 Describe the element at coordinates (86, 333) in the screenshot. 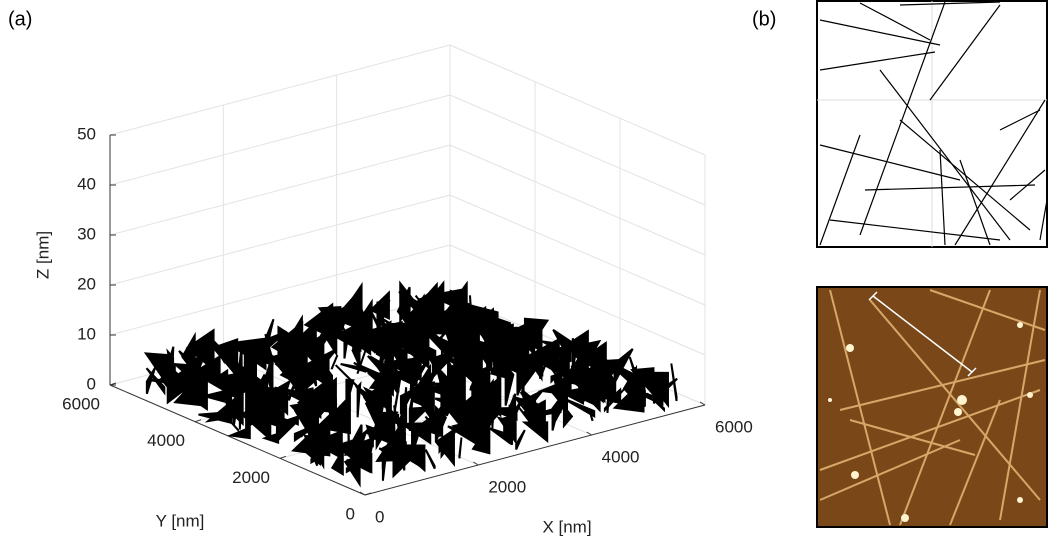

I see `z-tick-label: 10` at that location.